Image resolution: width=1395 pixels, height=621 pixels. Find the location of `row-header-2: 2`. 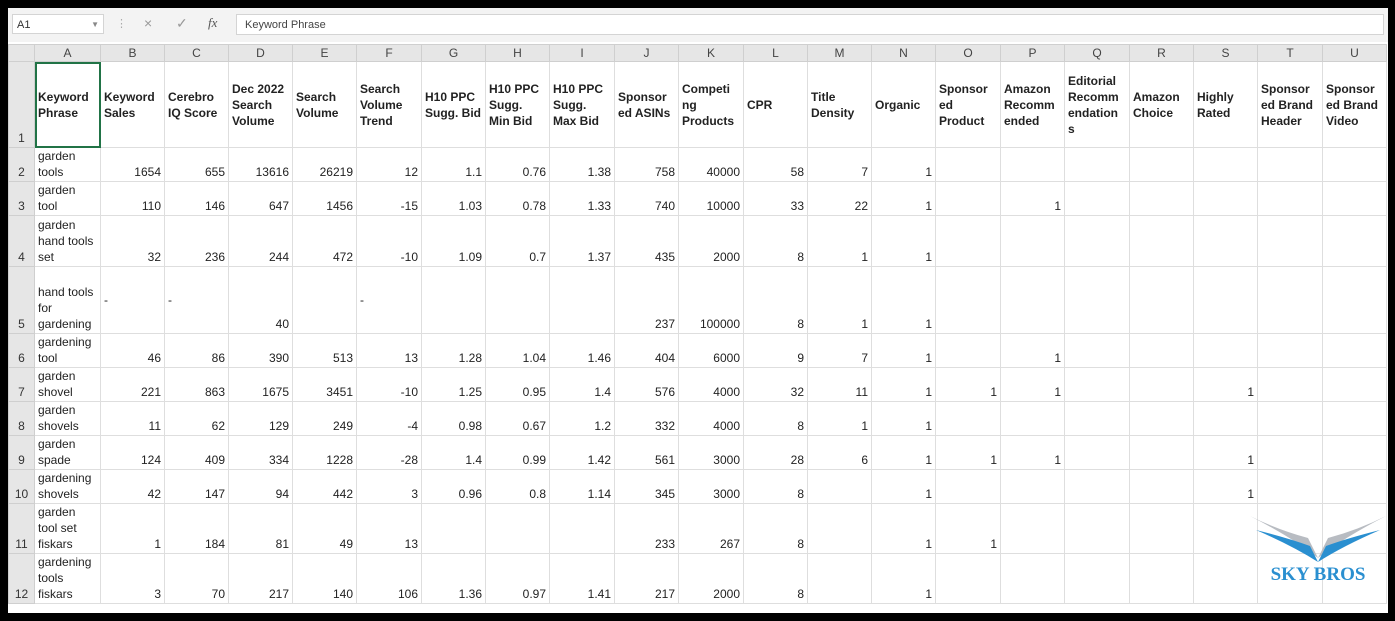

row-header-2: 2 is located at coordinates (21, 164).